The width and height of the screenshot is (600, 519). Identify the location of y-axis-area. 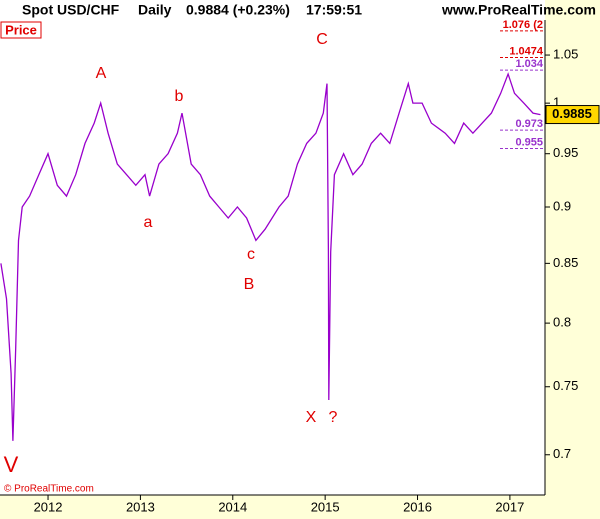
(572, 259).